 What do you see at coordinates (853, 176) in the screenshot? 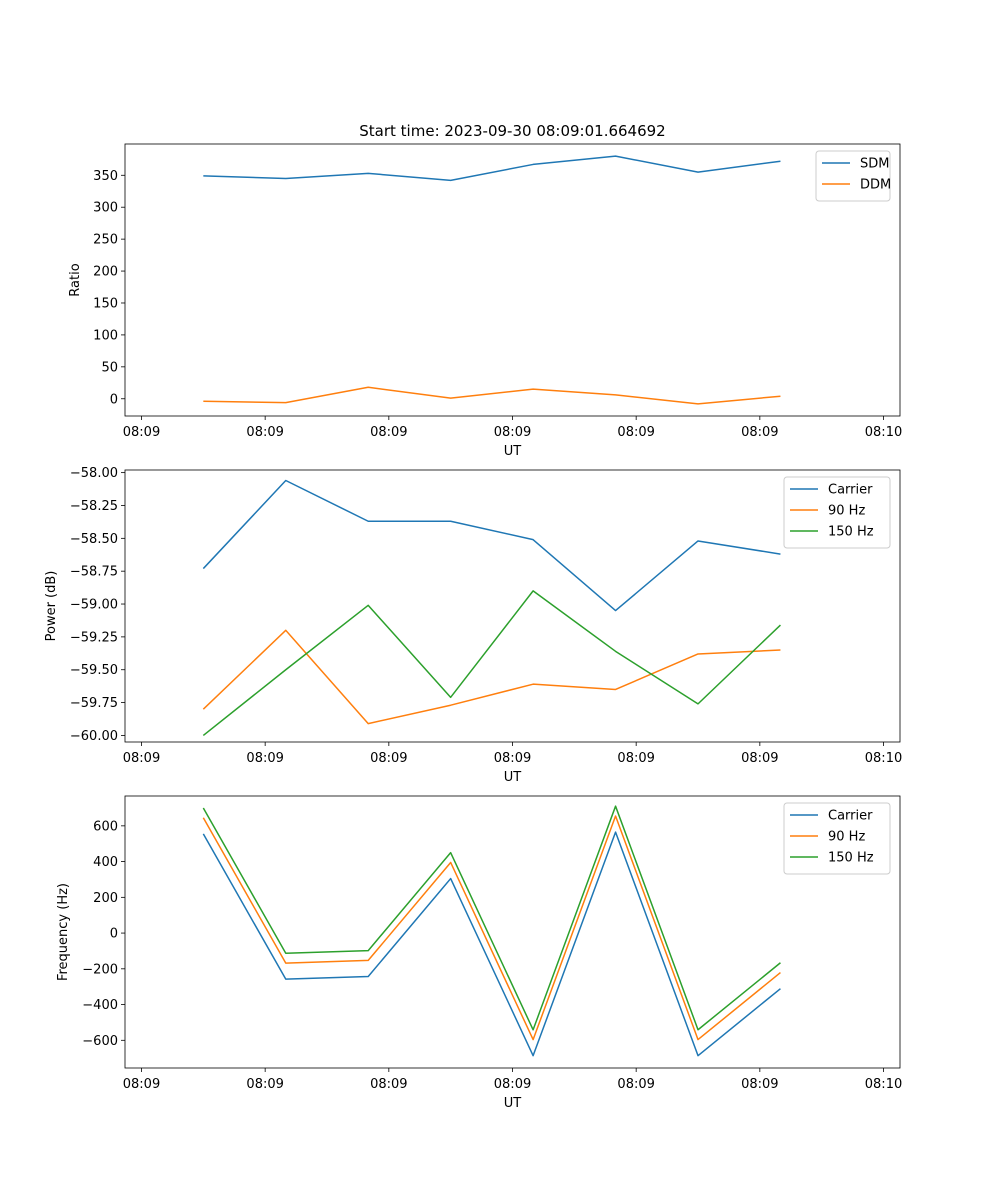
I see `legend: SDM DDM` at bounding box center [853, 176].